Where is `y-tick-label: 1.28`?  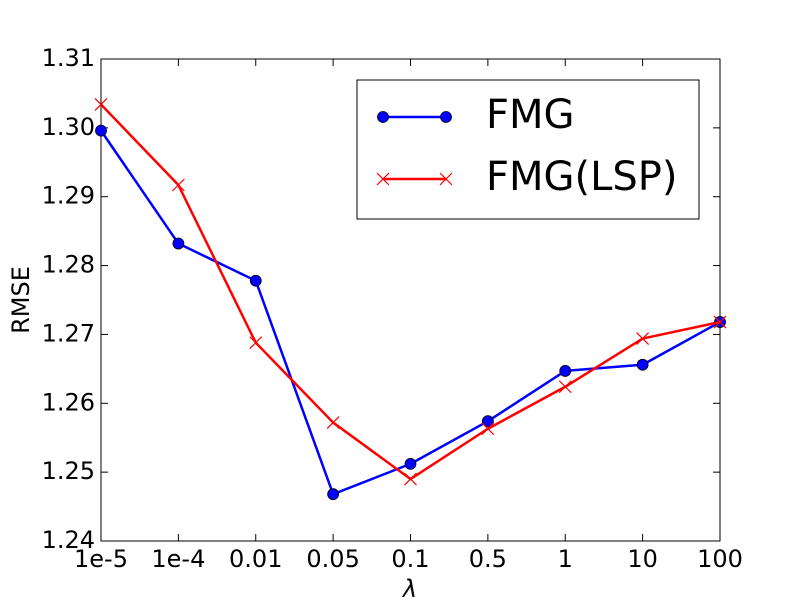 y-tick-label: 1.28 is located at coordinates (68, 265).